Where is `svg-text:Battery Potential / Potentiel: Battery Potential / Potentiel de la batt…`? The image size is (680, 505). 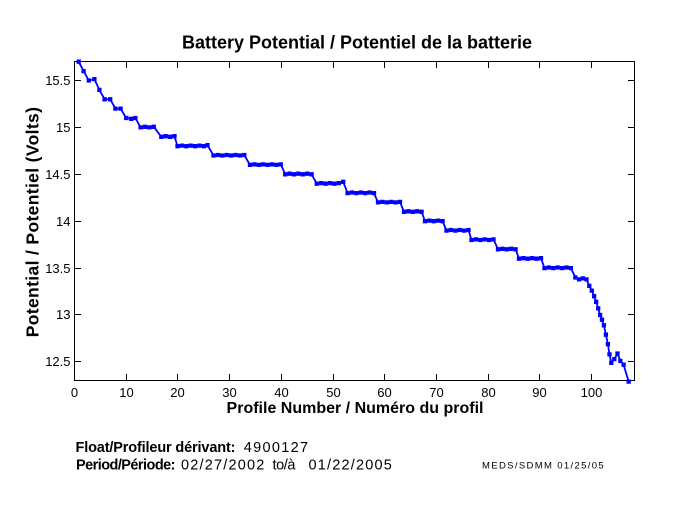 svg-text:Battery Potential / Potentiel: Battery Potential / Potentiel de la batt… is located at coordinates (357, 43).